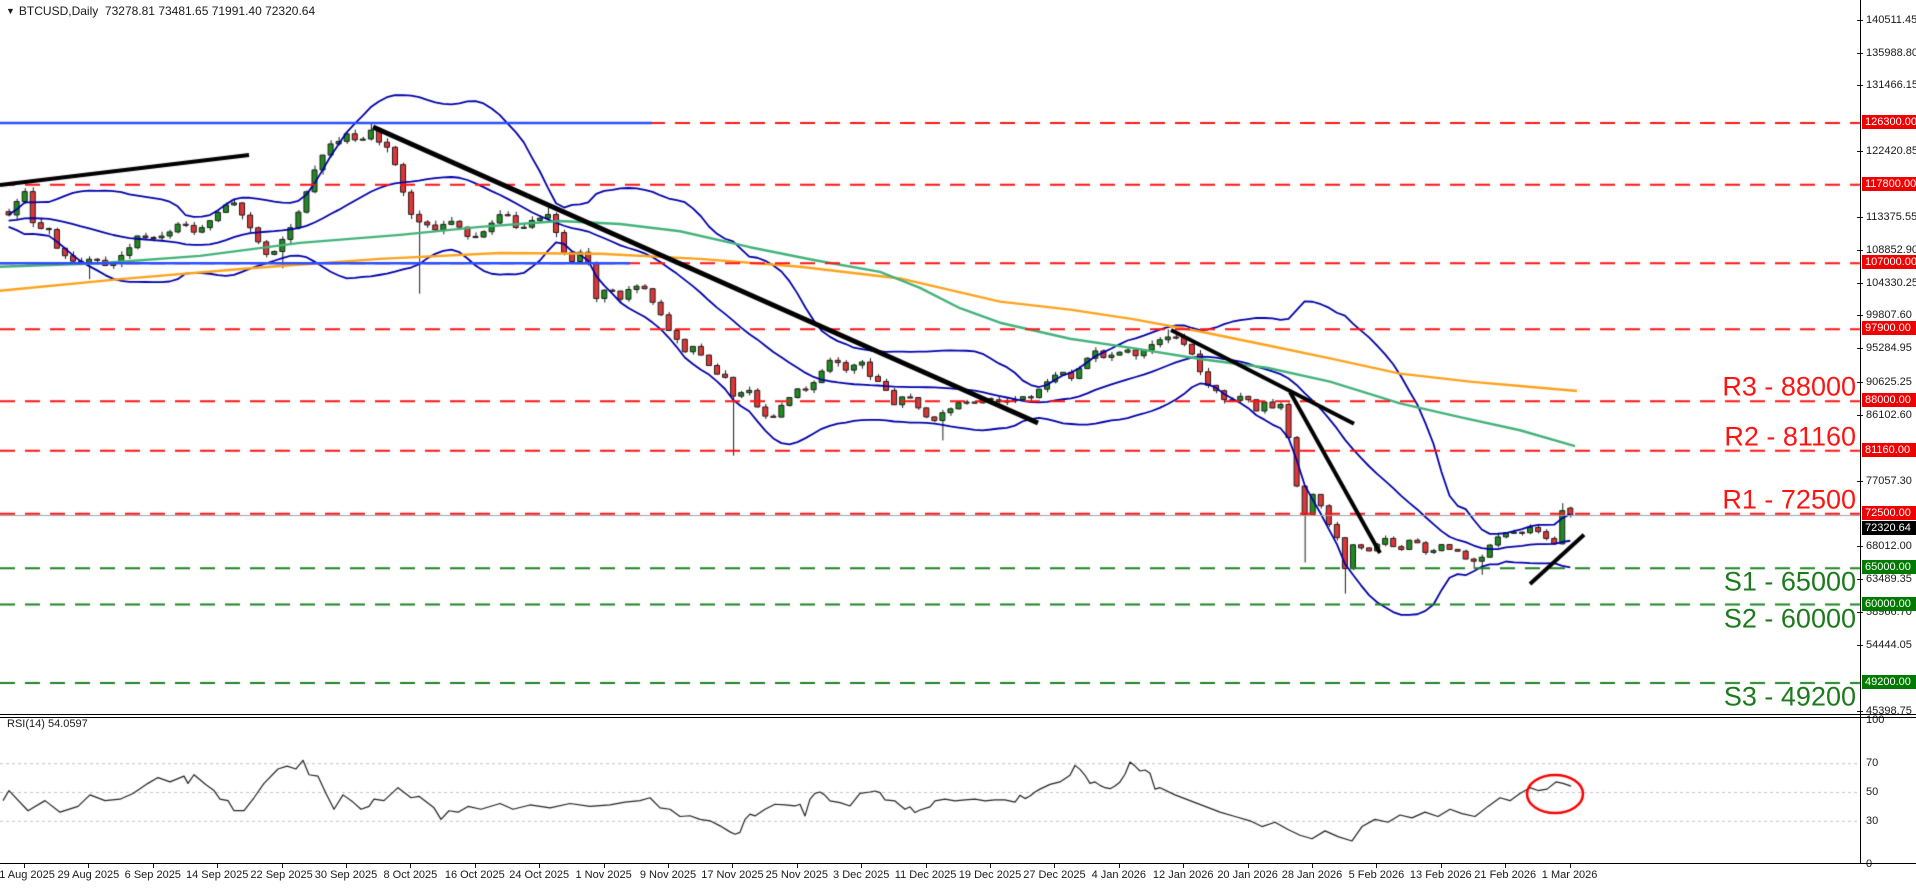 The width and height of the screenshot is (1916, 888). I want to click on price-tag-60000: 60000.00, so click(1889, 603).